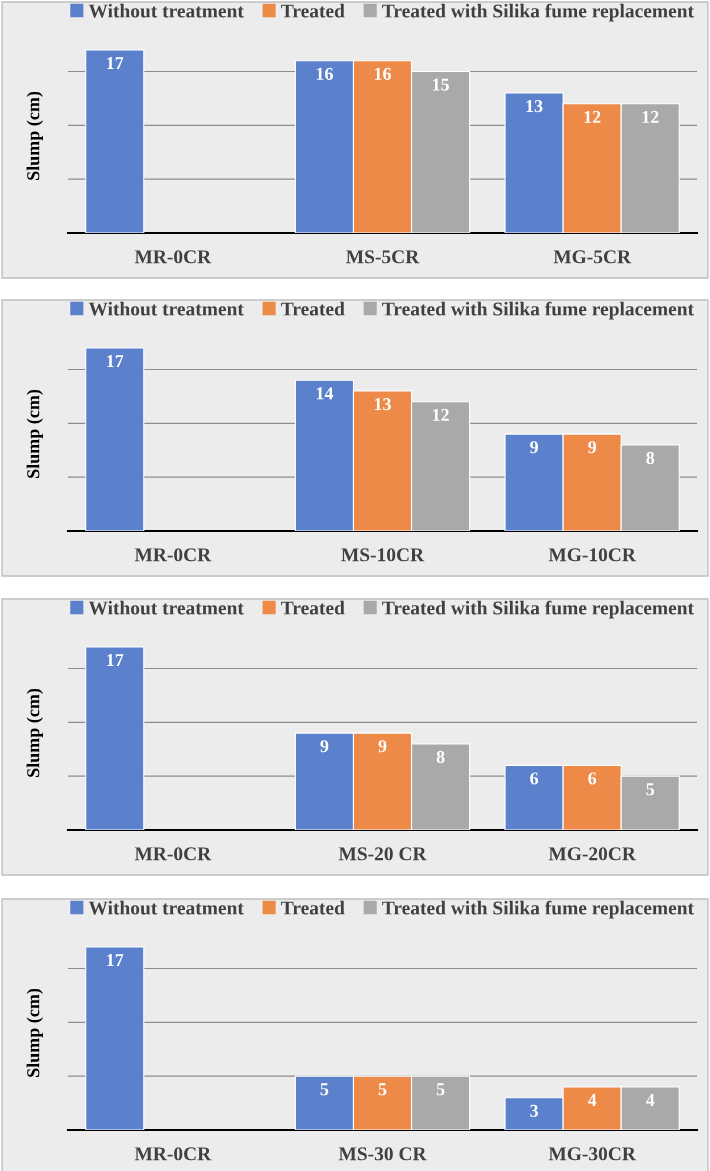 The image size is (710, 1171). Describe the element at coordinates (592, 555) in the screenshot. I see `x-tick-label: MG-10CR` at that location.